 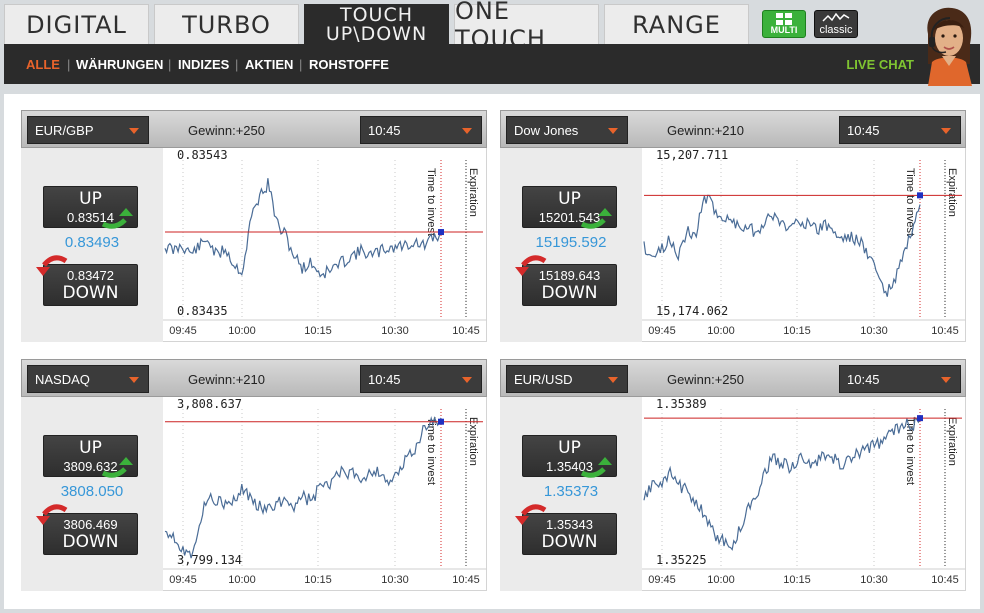 What do you see at coordinates (43, 64) in the screenshot?
I see `nav-alle: ALLE` at bounding box center [43, 64].